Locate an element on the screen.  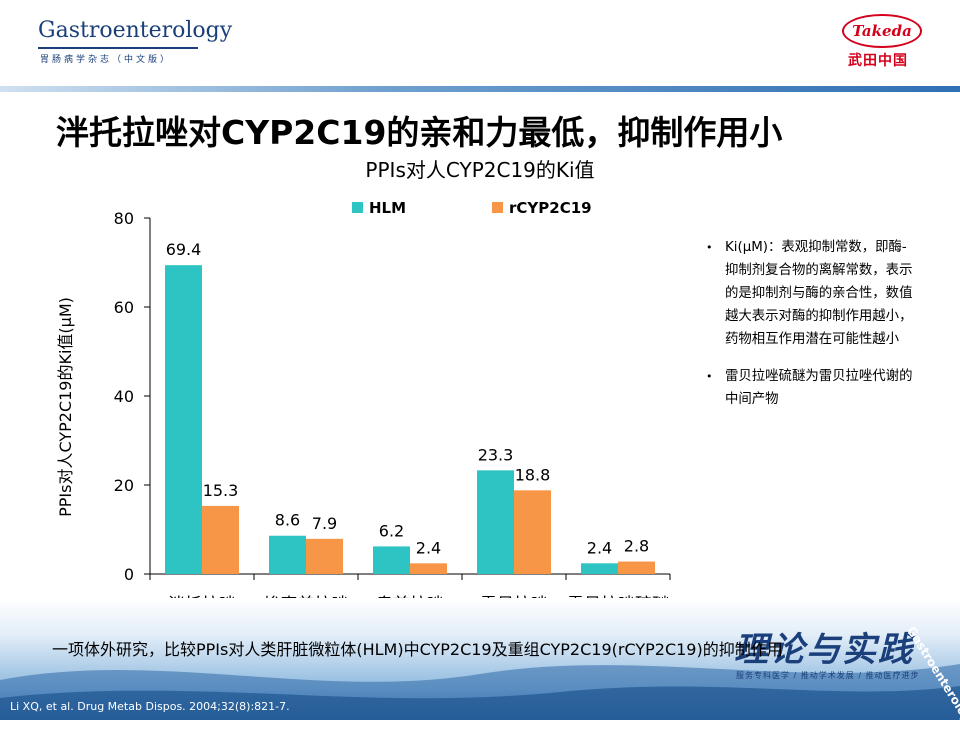
data-label: 7.9 is located at coordinates (324, 523).